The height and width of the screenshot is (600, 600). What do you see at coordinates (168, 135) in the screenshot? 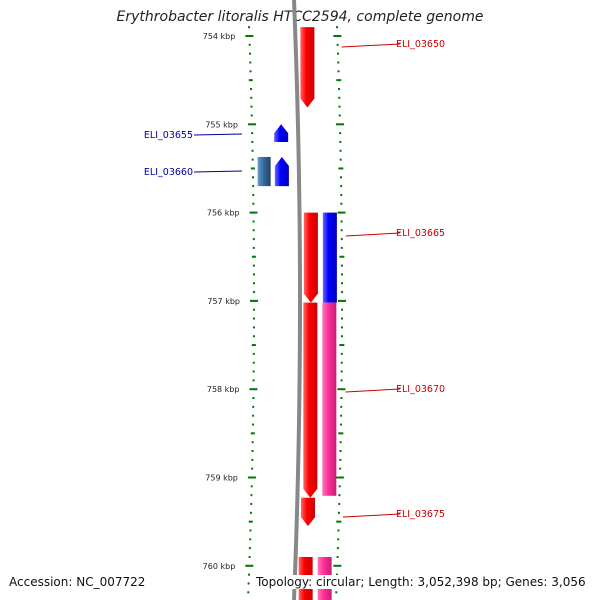
I see `gene-label: ELI_03655` at bounding box center [168, 135].